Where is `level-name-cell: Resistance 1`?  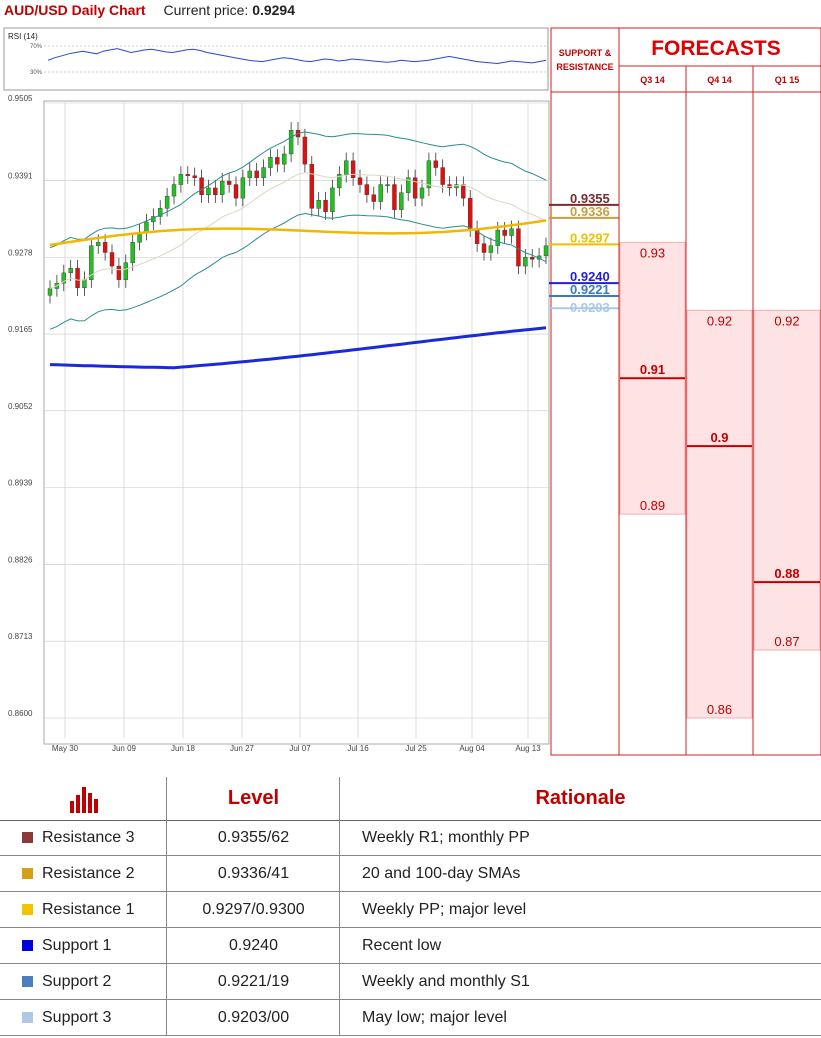 level-name-cell: Resistance 1 is located at coordinates (83, 909).